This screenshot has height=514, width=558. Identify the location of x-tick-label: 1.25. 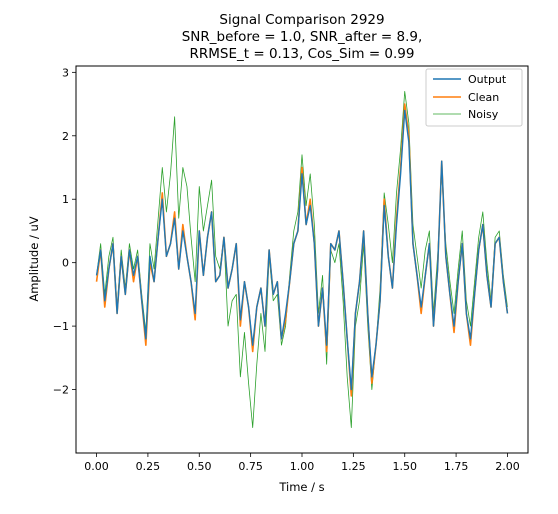
(353, 466).